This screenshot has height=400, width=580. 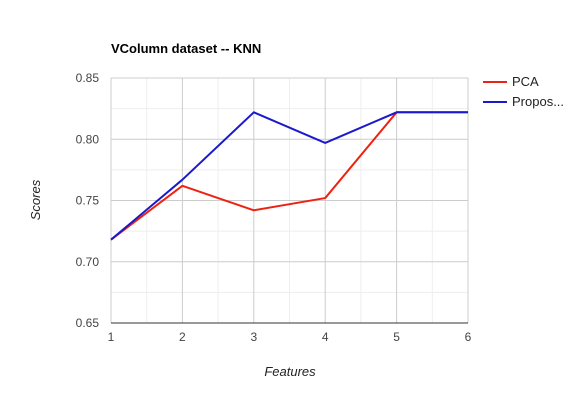 What do you see at coordinates (253, 337) in the screenshot?
I see `x-tick-label: 3` at bounding box center [253, 337].